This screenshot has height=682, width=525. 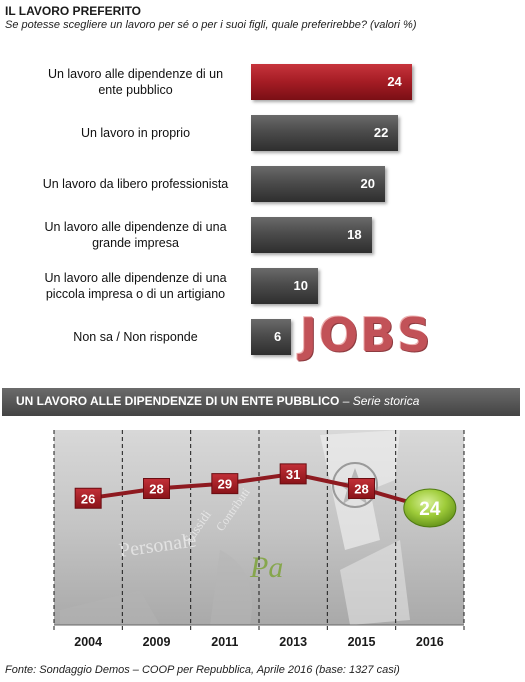 I want to click on bar-label: Non sa / Non risponde, so click(x=135, y=337).